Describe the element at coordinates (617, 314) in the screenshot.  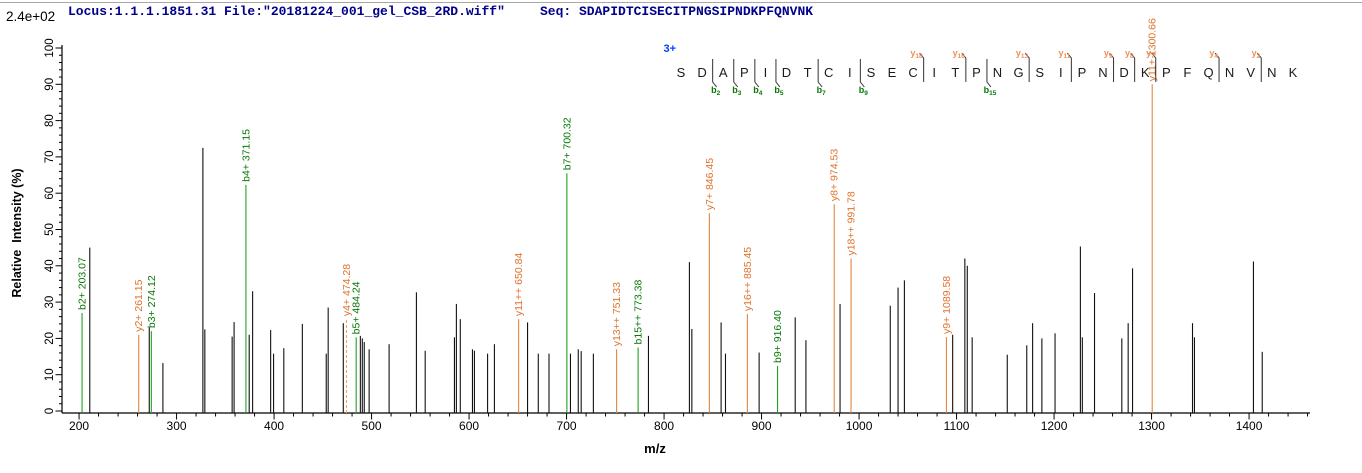
I see `peak-label: y13++ 751.33` at that location.